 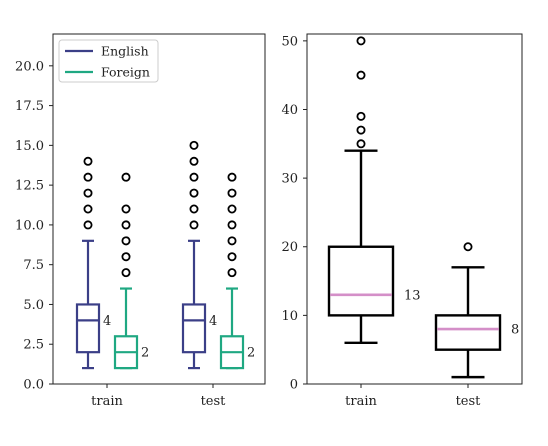 I want to click on y-tick-label: 20, so click(x=289, y=247).